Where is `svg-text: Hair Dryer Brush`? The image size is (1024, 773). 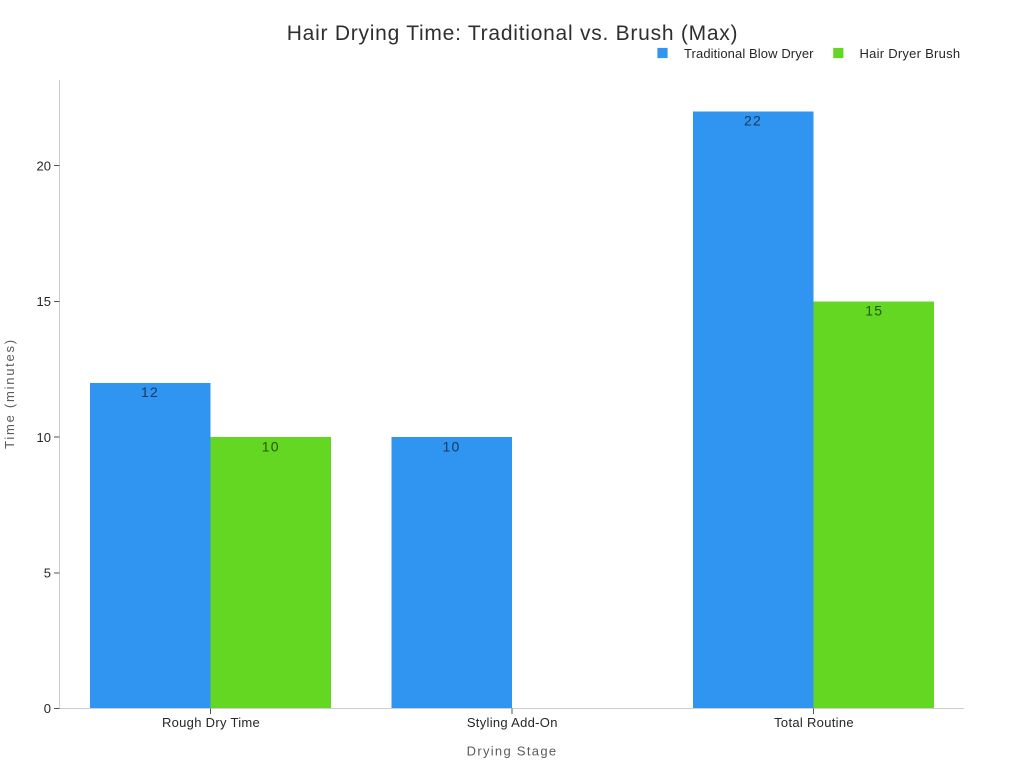 svg-text: Hair Dryer Brush is located at coordinates (910, 53).